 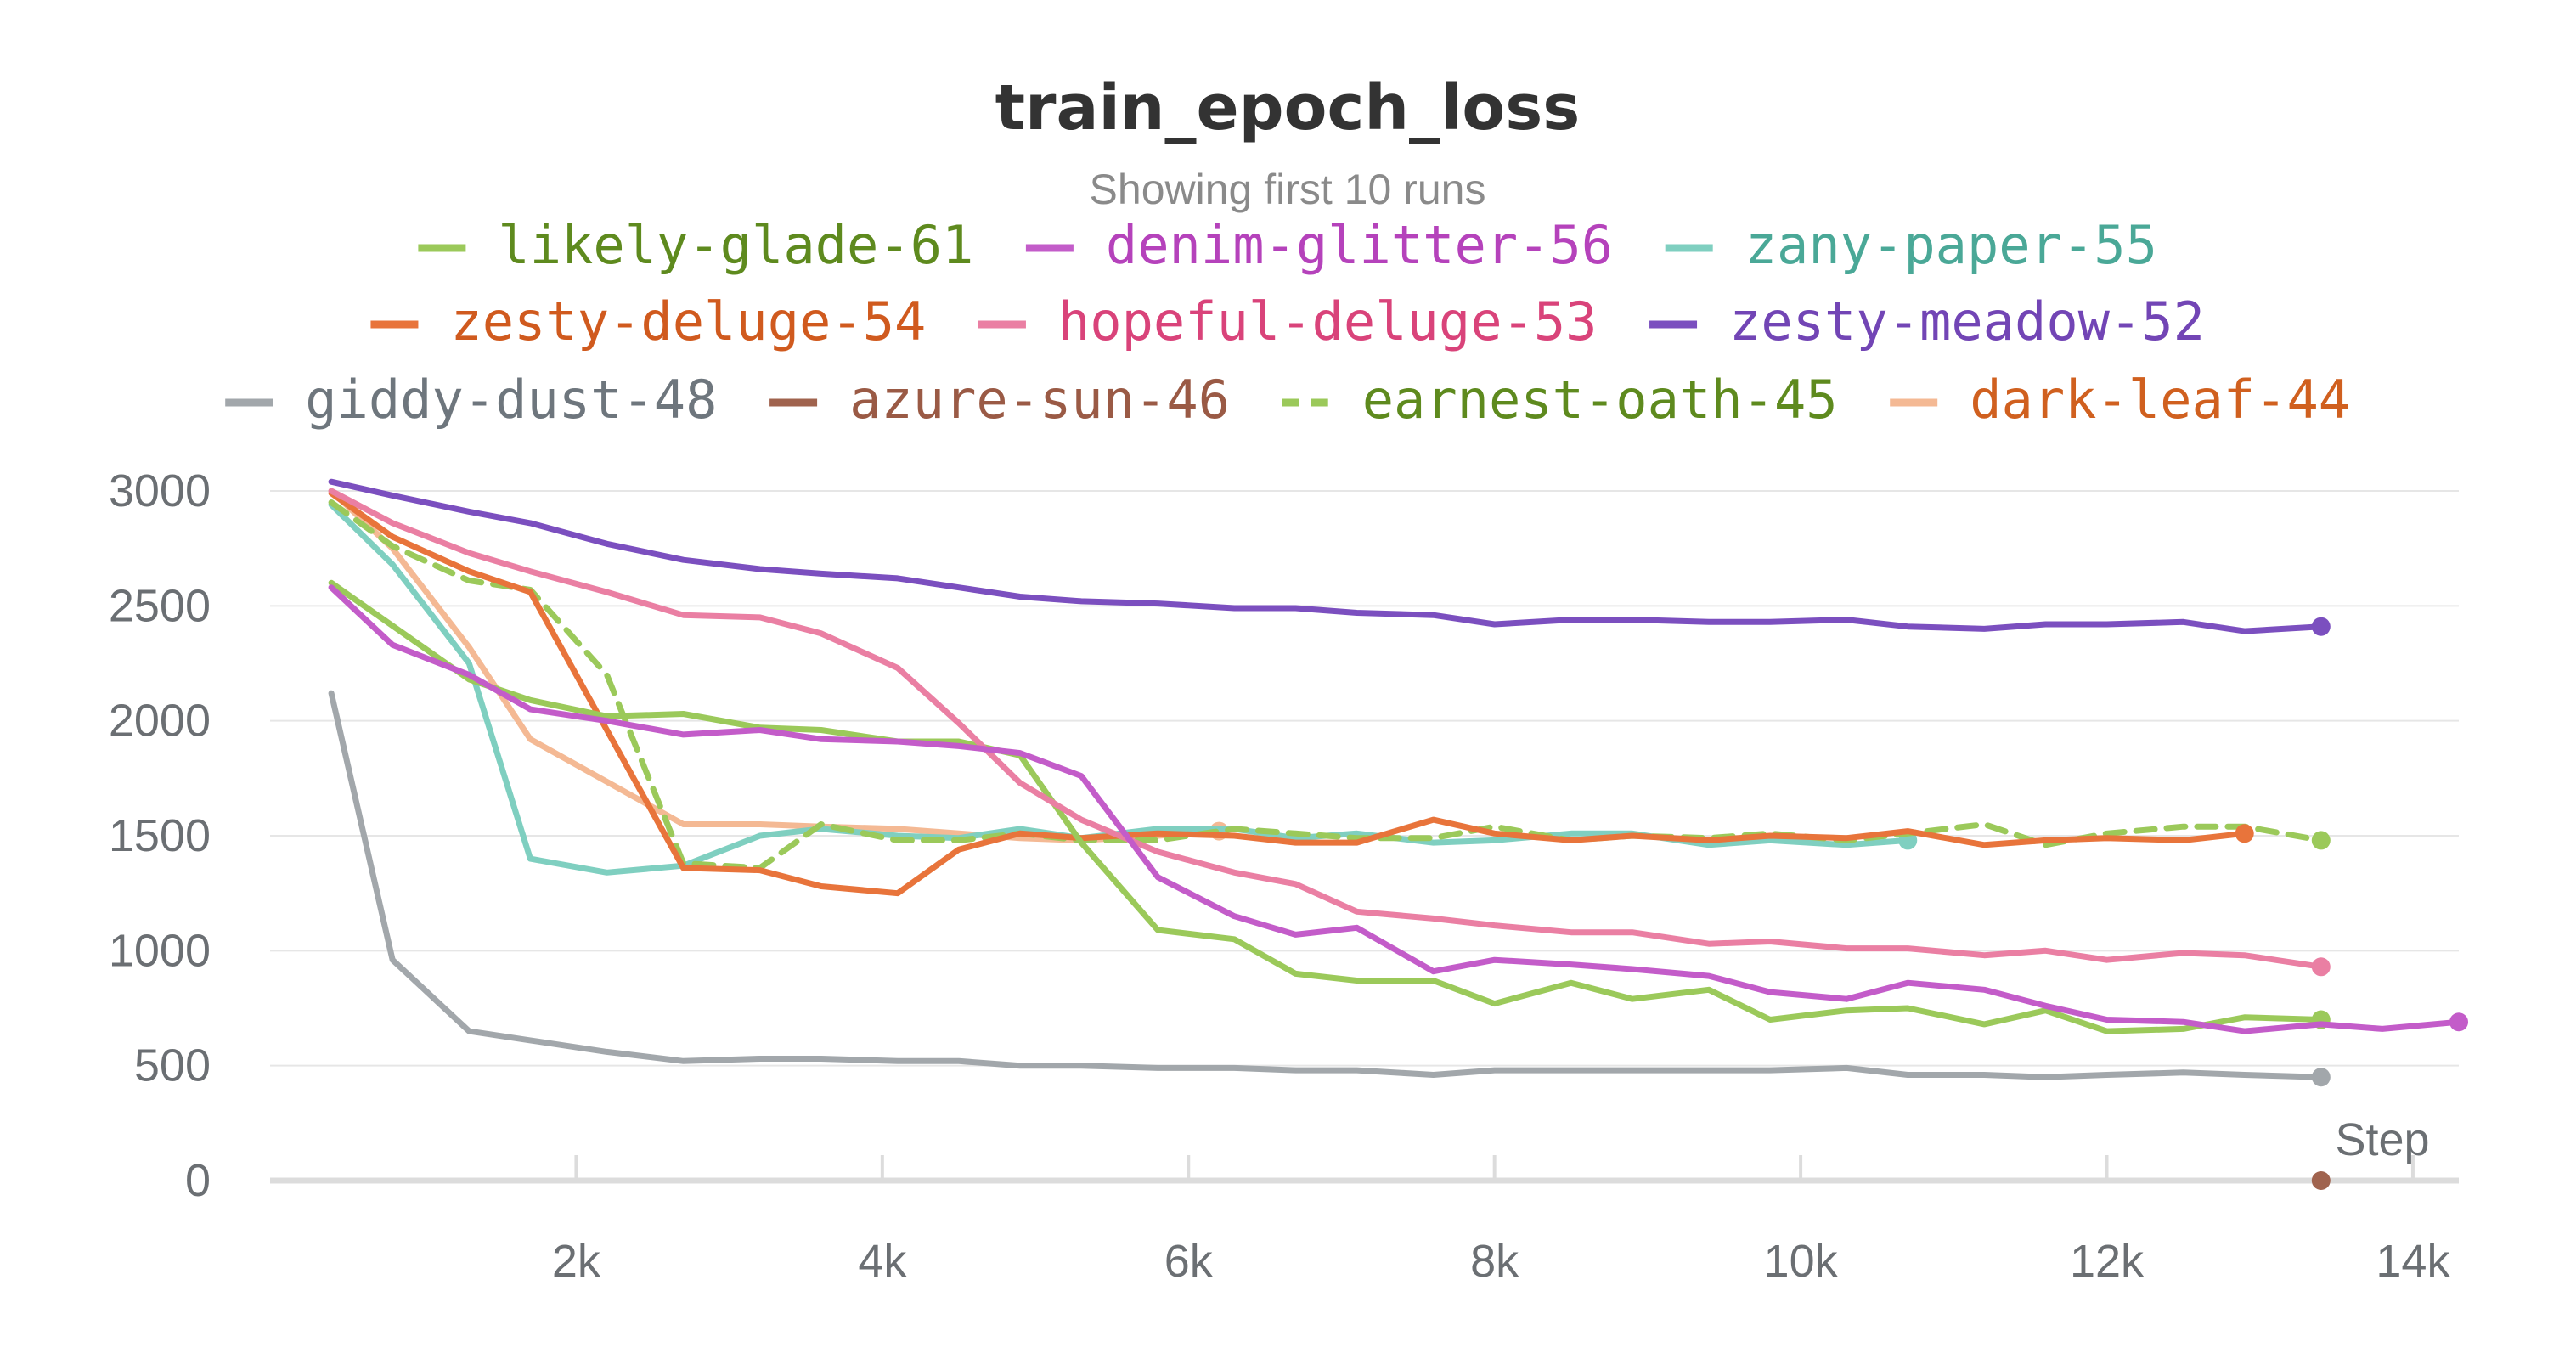 I want to click on legend-item-giddy-dust-48: giddy-dust-48, so click(x=471, y=400).